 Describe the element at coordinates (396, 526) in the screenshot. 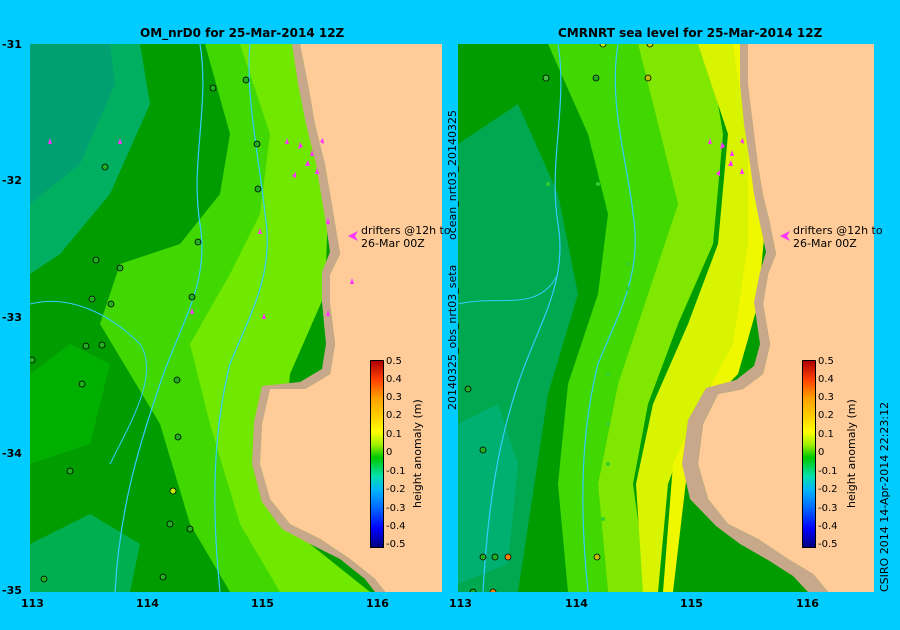

I see `left-cbar-tick-9: -0.4` at that location.